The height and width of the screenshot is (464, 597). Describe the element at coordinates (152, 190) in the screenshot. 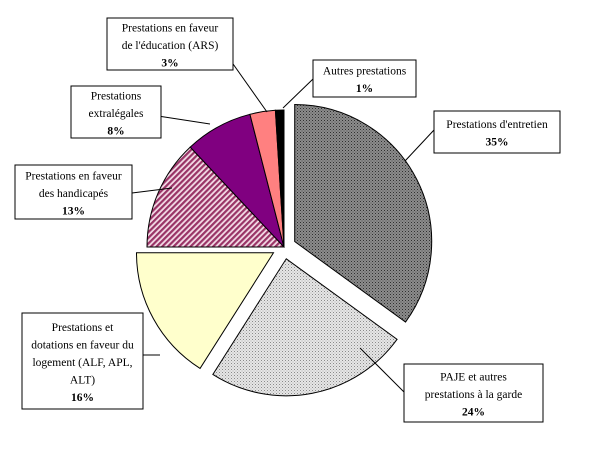

I see `leader-line-prestations-en-faveur-des-handicapes` at that location.